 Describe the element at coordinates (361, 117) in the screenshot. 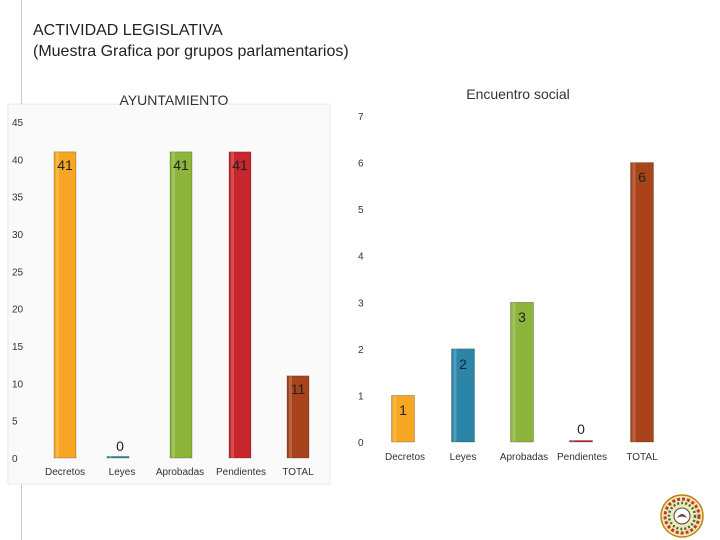

I see `chart-2-ytick: 7` at that location.